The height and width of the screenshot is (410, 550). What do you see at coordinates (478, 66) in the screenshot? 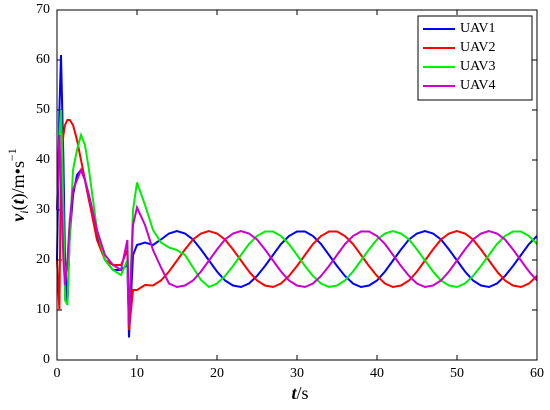
I see `legend-label: UAV3` at bounding box center [478, 66].